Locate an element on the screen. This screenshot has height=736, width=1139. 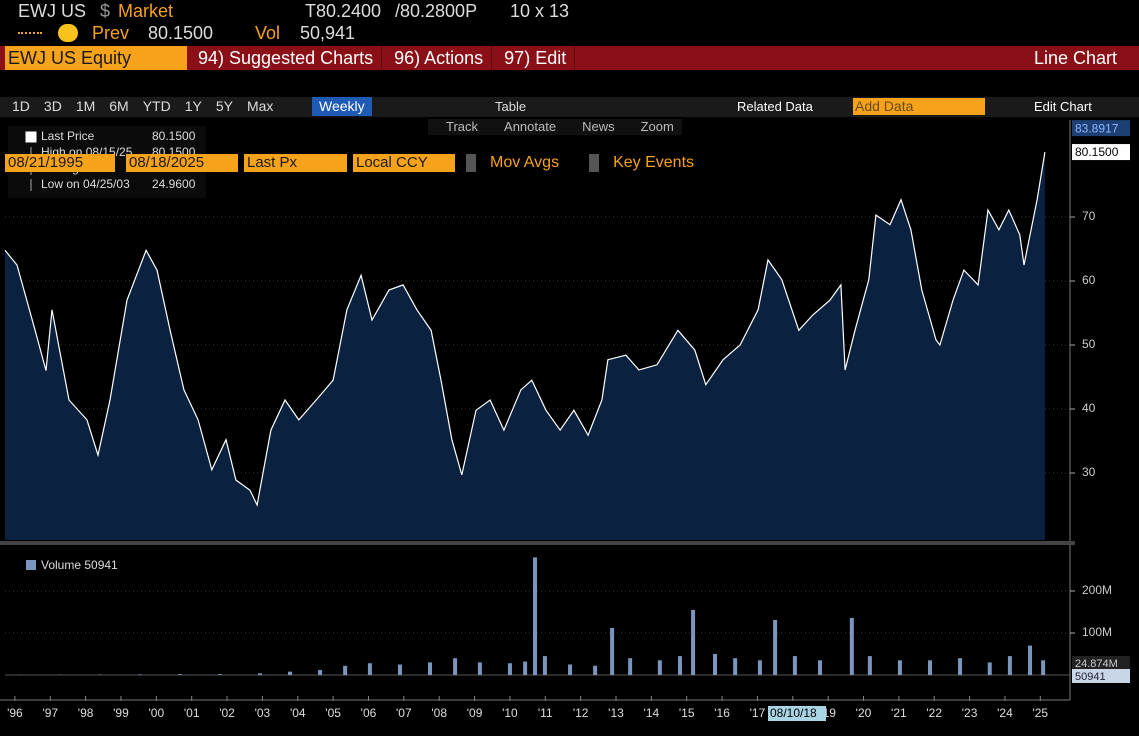
chart-type: Line Chart is located at coordinates (1075, 58).